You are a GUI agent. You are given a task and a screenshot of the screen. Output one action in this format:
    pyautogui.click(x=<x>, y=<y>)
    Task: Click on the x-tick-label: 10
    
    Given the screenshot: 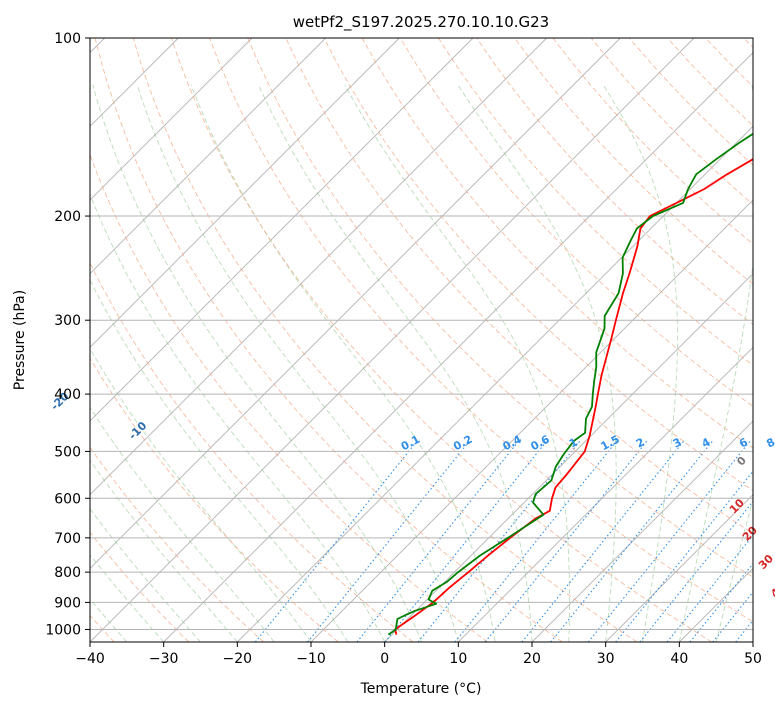 What is the action you would take?
    pyautogui.click(x=458, y=659)
    